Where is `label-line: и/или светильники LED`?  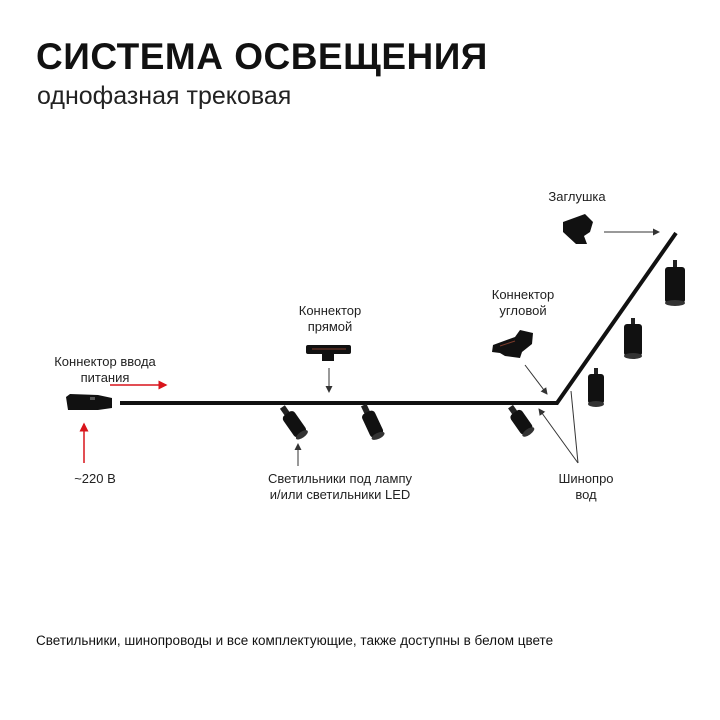
label-line: и/или светильники LED is located at coordinates (340, 494).